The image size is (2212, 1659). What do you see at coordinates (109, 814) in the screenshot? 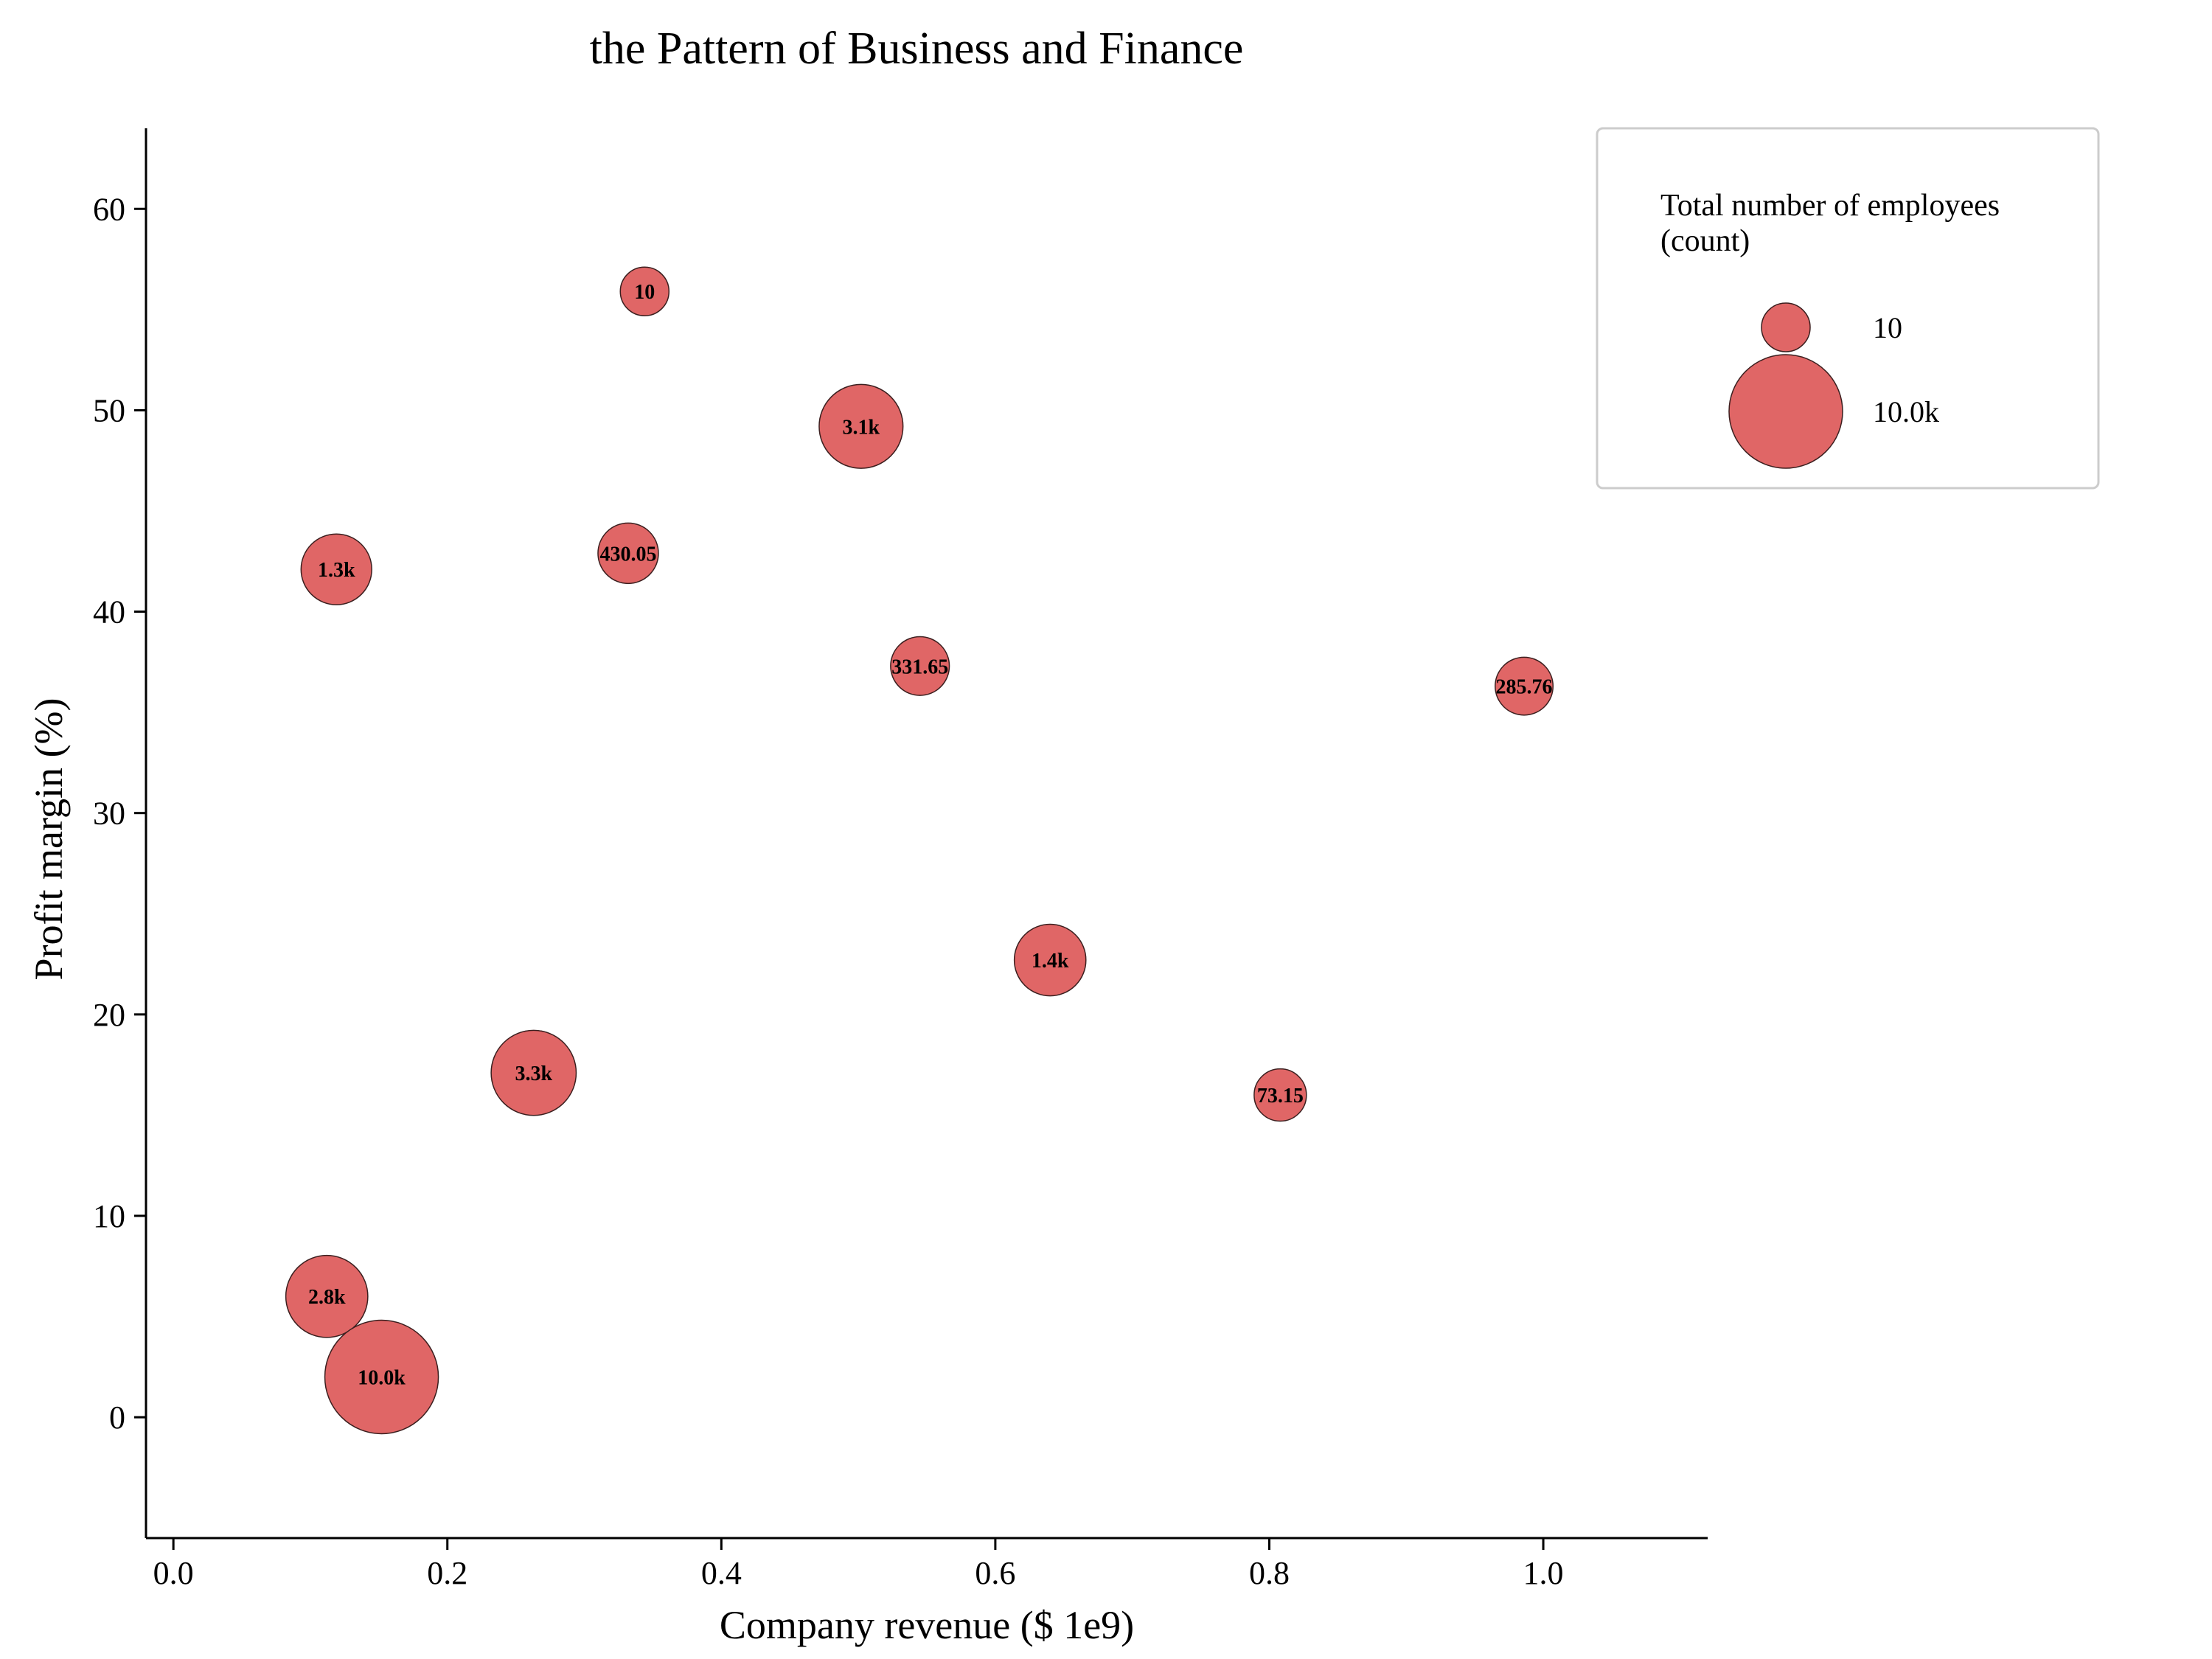
I see `y-tick-label: 30` at bounding box center [109, 814].